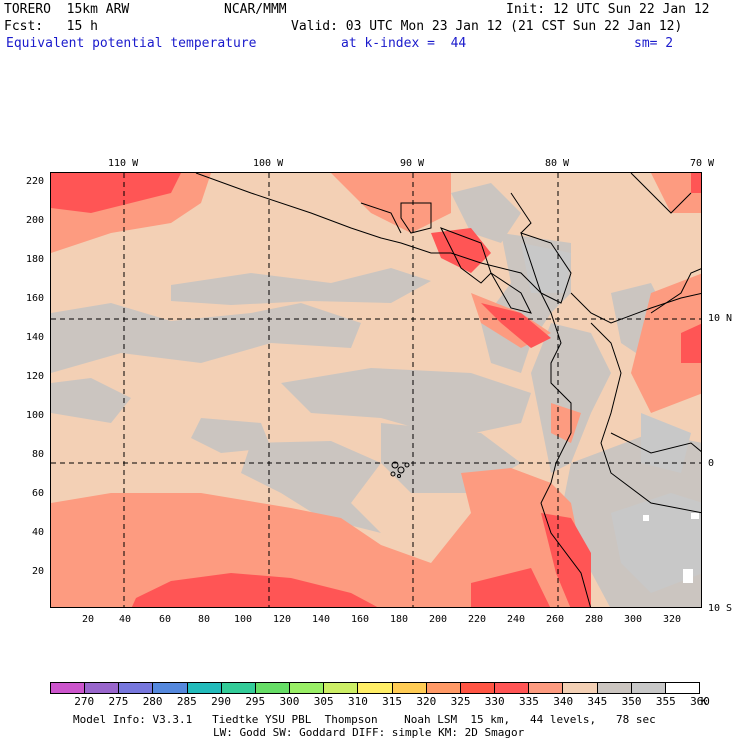 The height and width of the screenshot is (740, 740). I want to click on colorbar-label-4: 290, so click(221, 701).